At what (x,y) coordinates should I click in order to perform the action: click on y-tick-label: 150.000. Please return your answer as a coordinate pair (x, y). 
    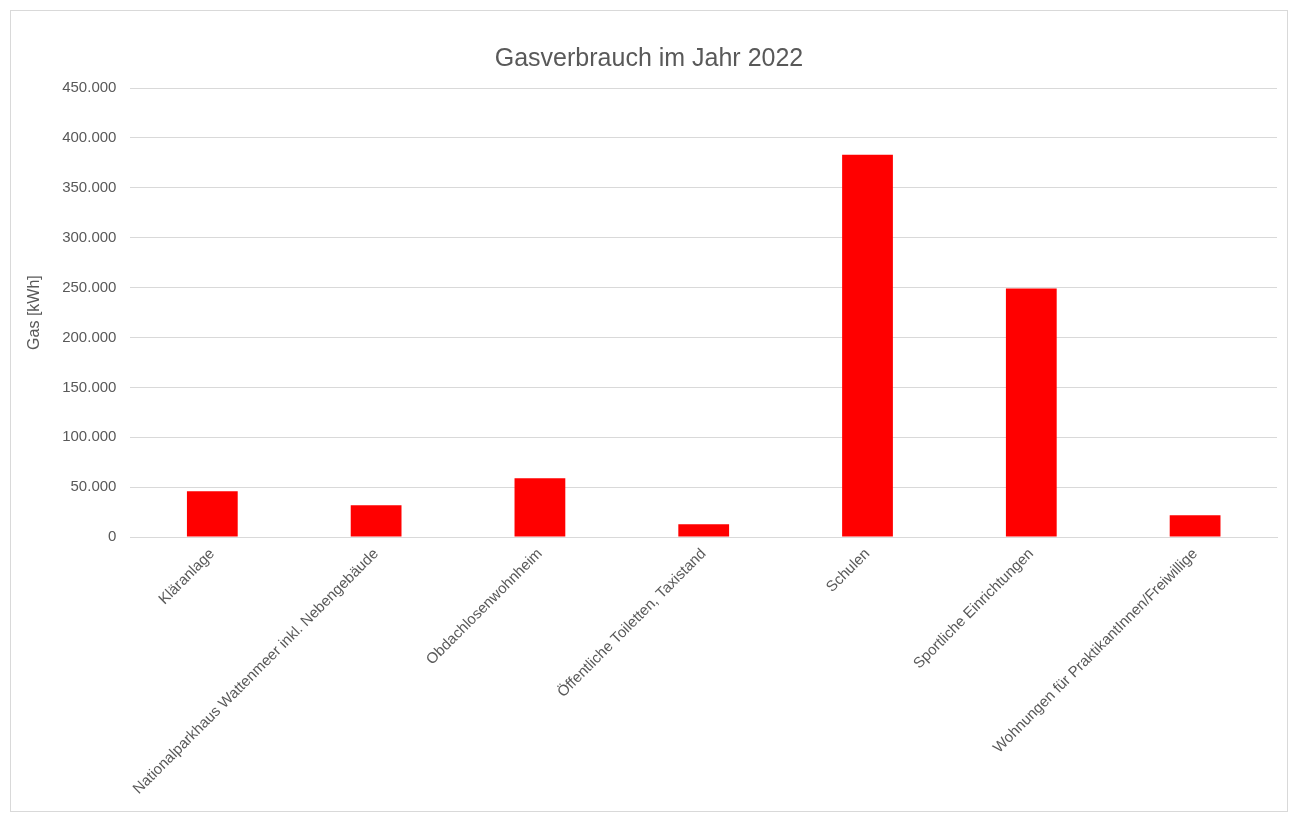
    Looking at the image, I should click on (89, 386).